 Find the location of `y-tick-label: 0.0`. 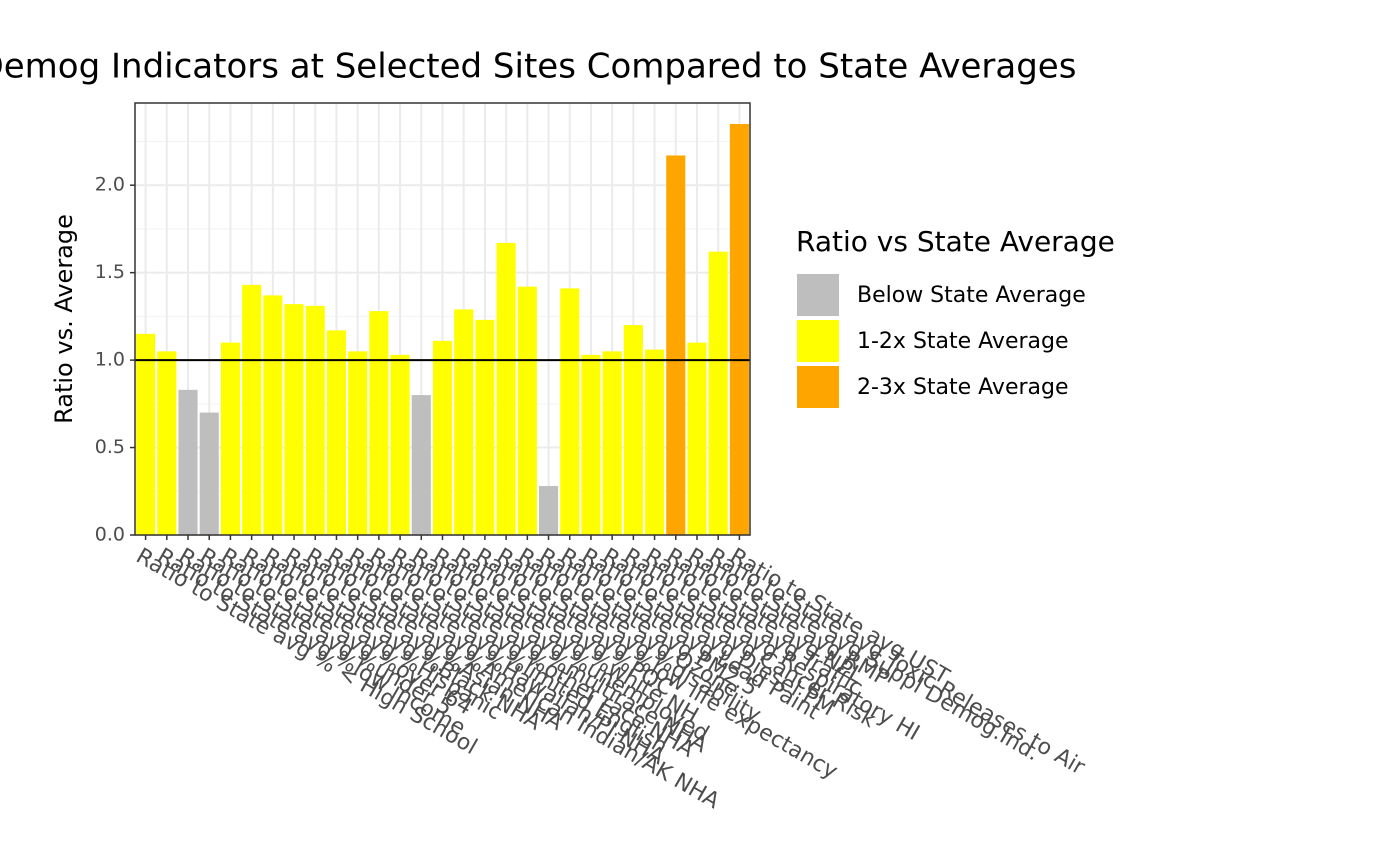

y-tick-label: 0.0 is located at coordinates (110, 535).